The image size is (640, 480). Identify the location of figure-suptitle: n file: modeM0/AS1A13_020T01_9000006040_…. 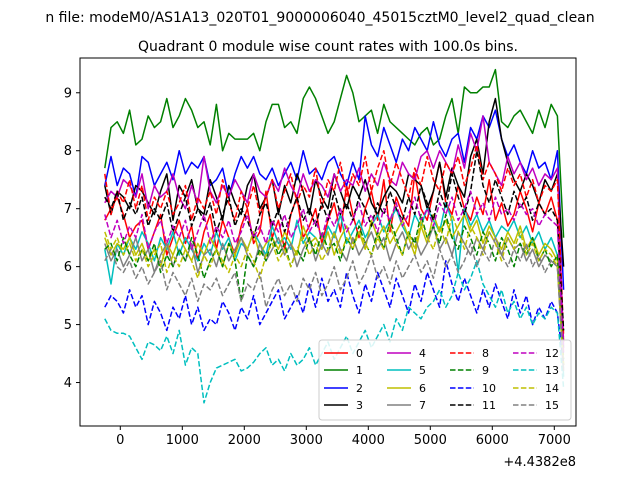
(319, 18).